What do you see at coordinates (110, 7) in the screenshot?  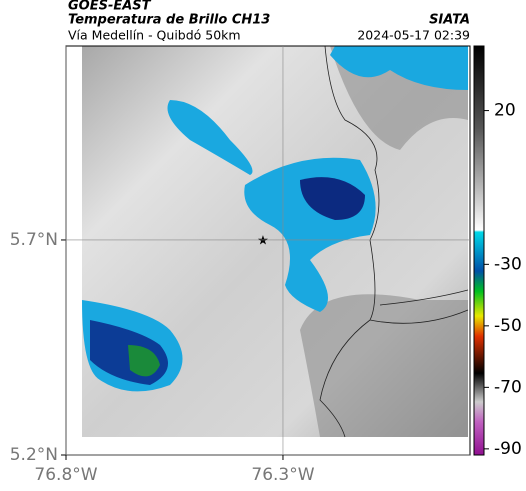 I see `title: GOES-EAST` at bounding box center [110, 7].